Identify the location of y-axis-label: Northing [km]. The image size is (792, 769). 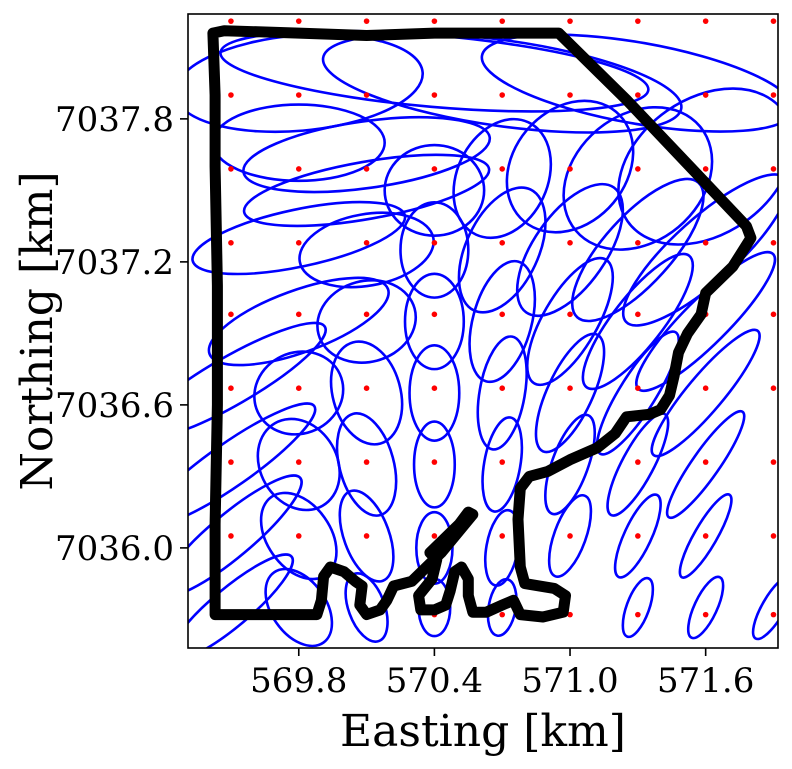
(37, 330).